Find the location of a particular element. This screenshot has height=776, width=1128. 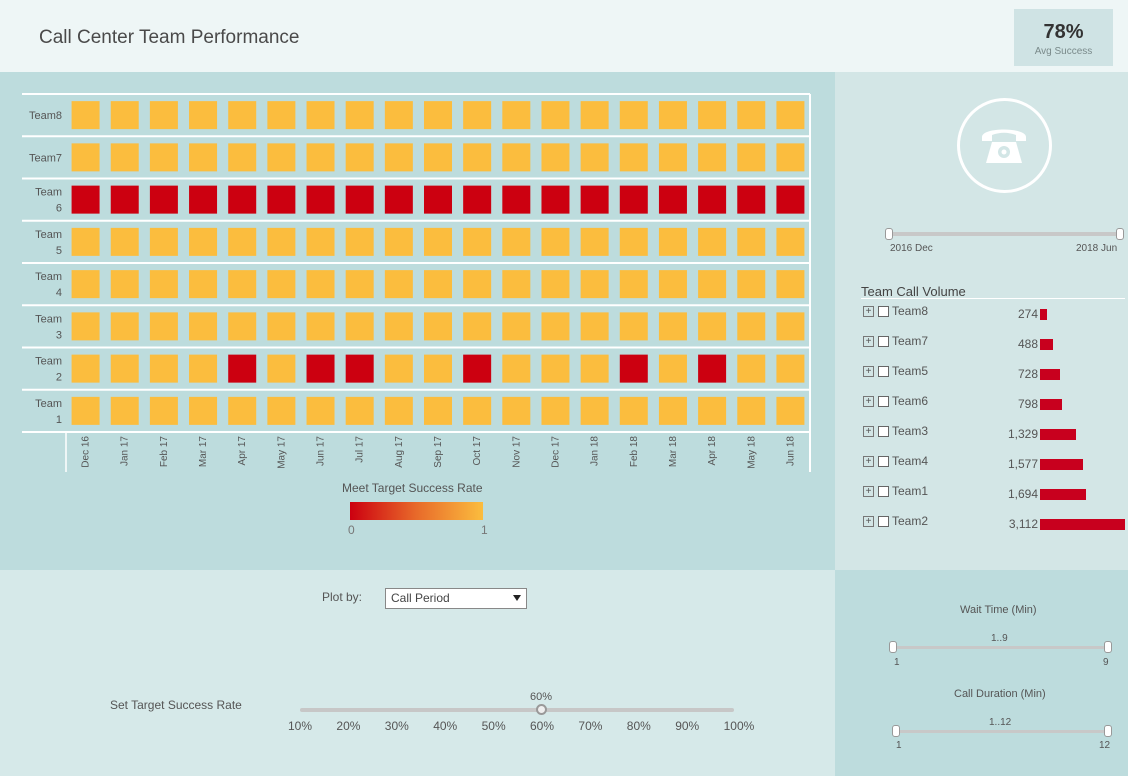

target-rate-track is located at coordinates (517, 710).